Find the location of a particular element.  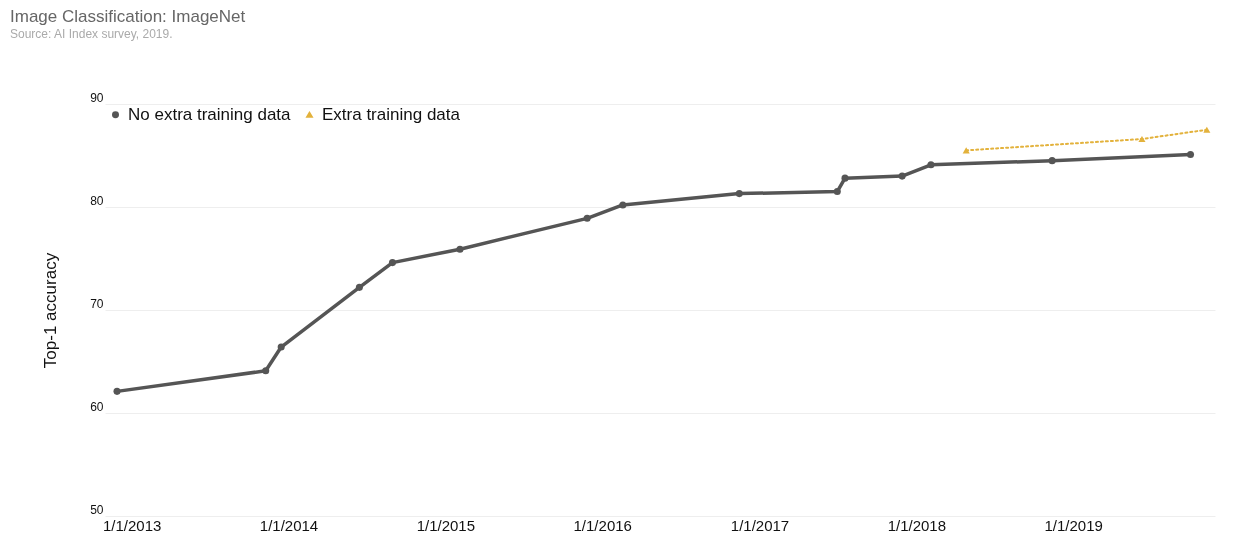

source-note: Source: AI Index survey, 2019. is located at coordinates (91, 34).